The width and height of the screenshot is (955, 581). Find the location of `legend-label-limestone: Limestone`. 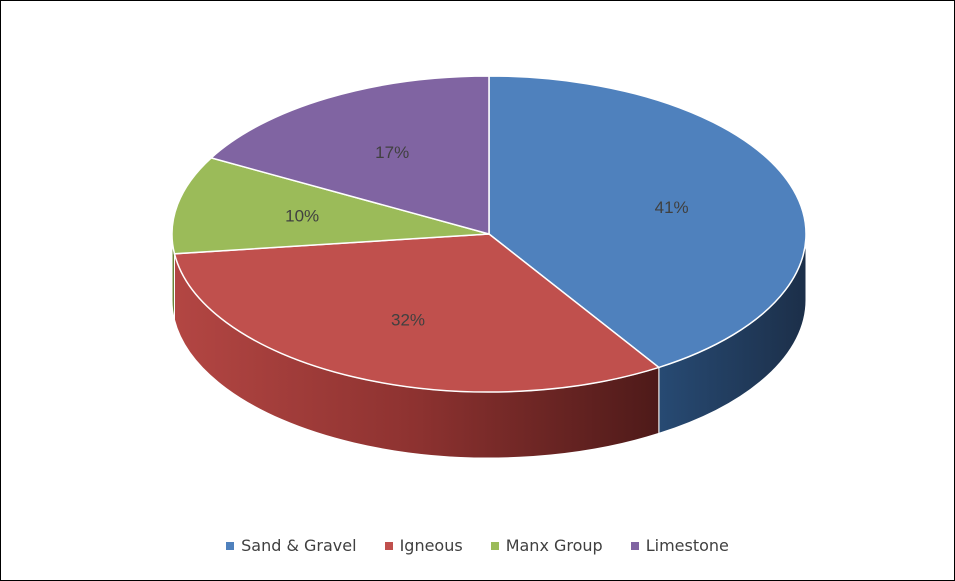

legend-label-limestone: Limestone is located at coordinates (687, 545).